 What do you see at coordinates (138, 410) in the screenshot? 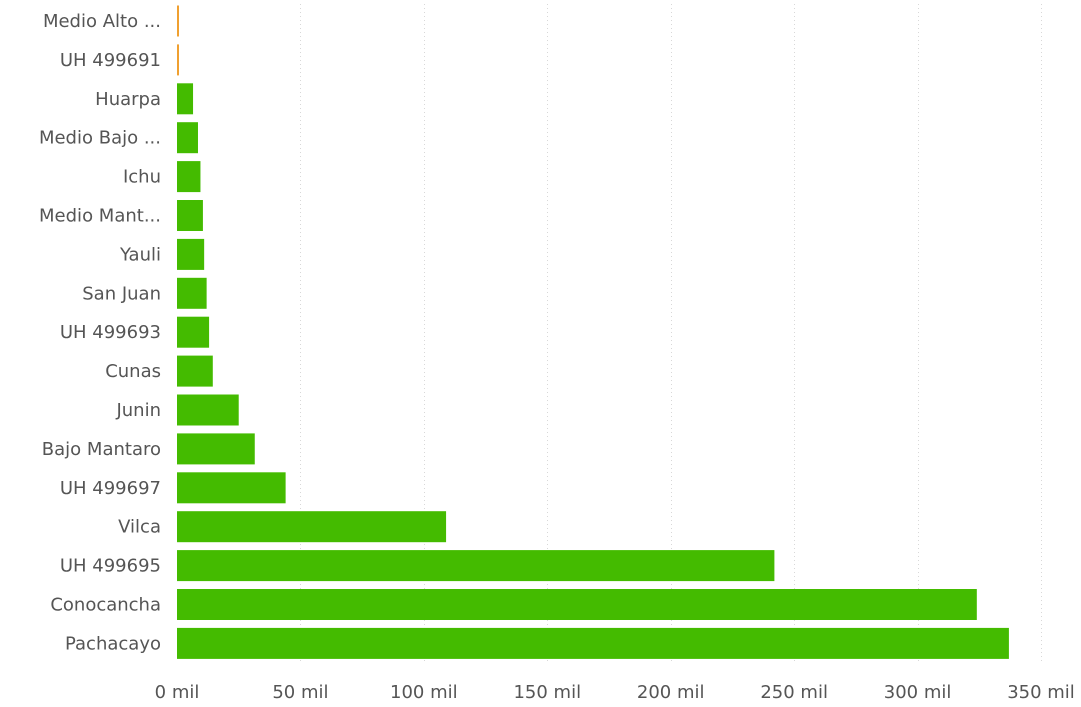
I see `category-label: Junin` at bounding box center [138, 410].